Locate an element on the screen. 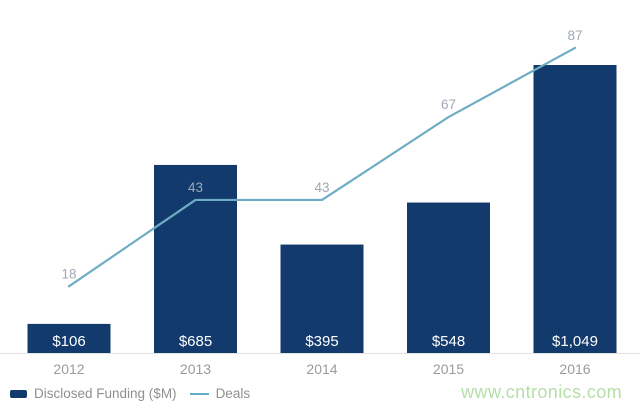 The image size is (640, 406). bar-2016 is located at coordinates (575, 209).